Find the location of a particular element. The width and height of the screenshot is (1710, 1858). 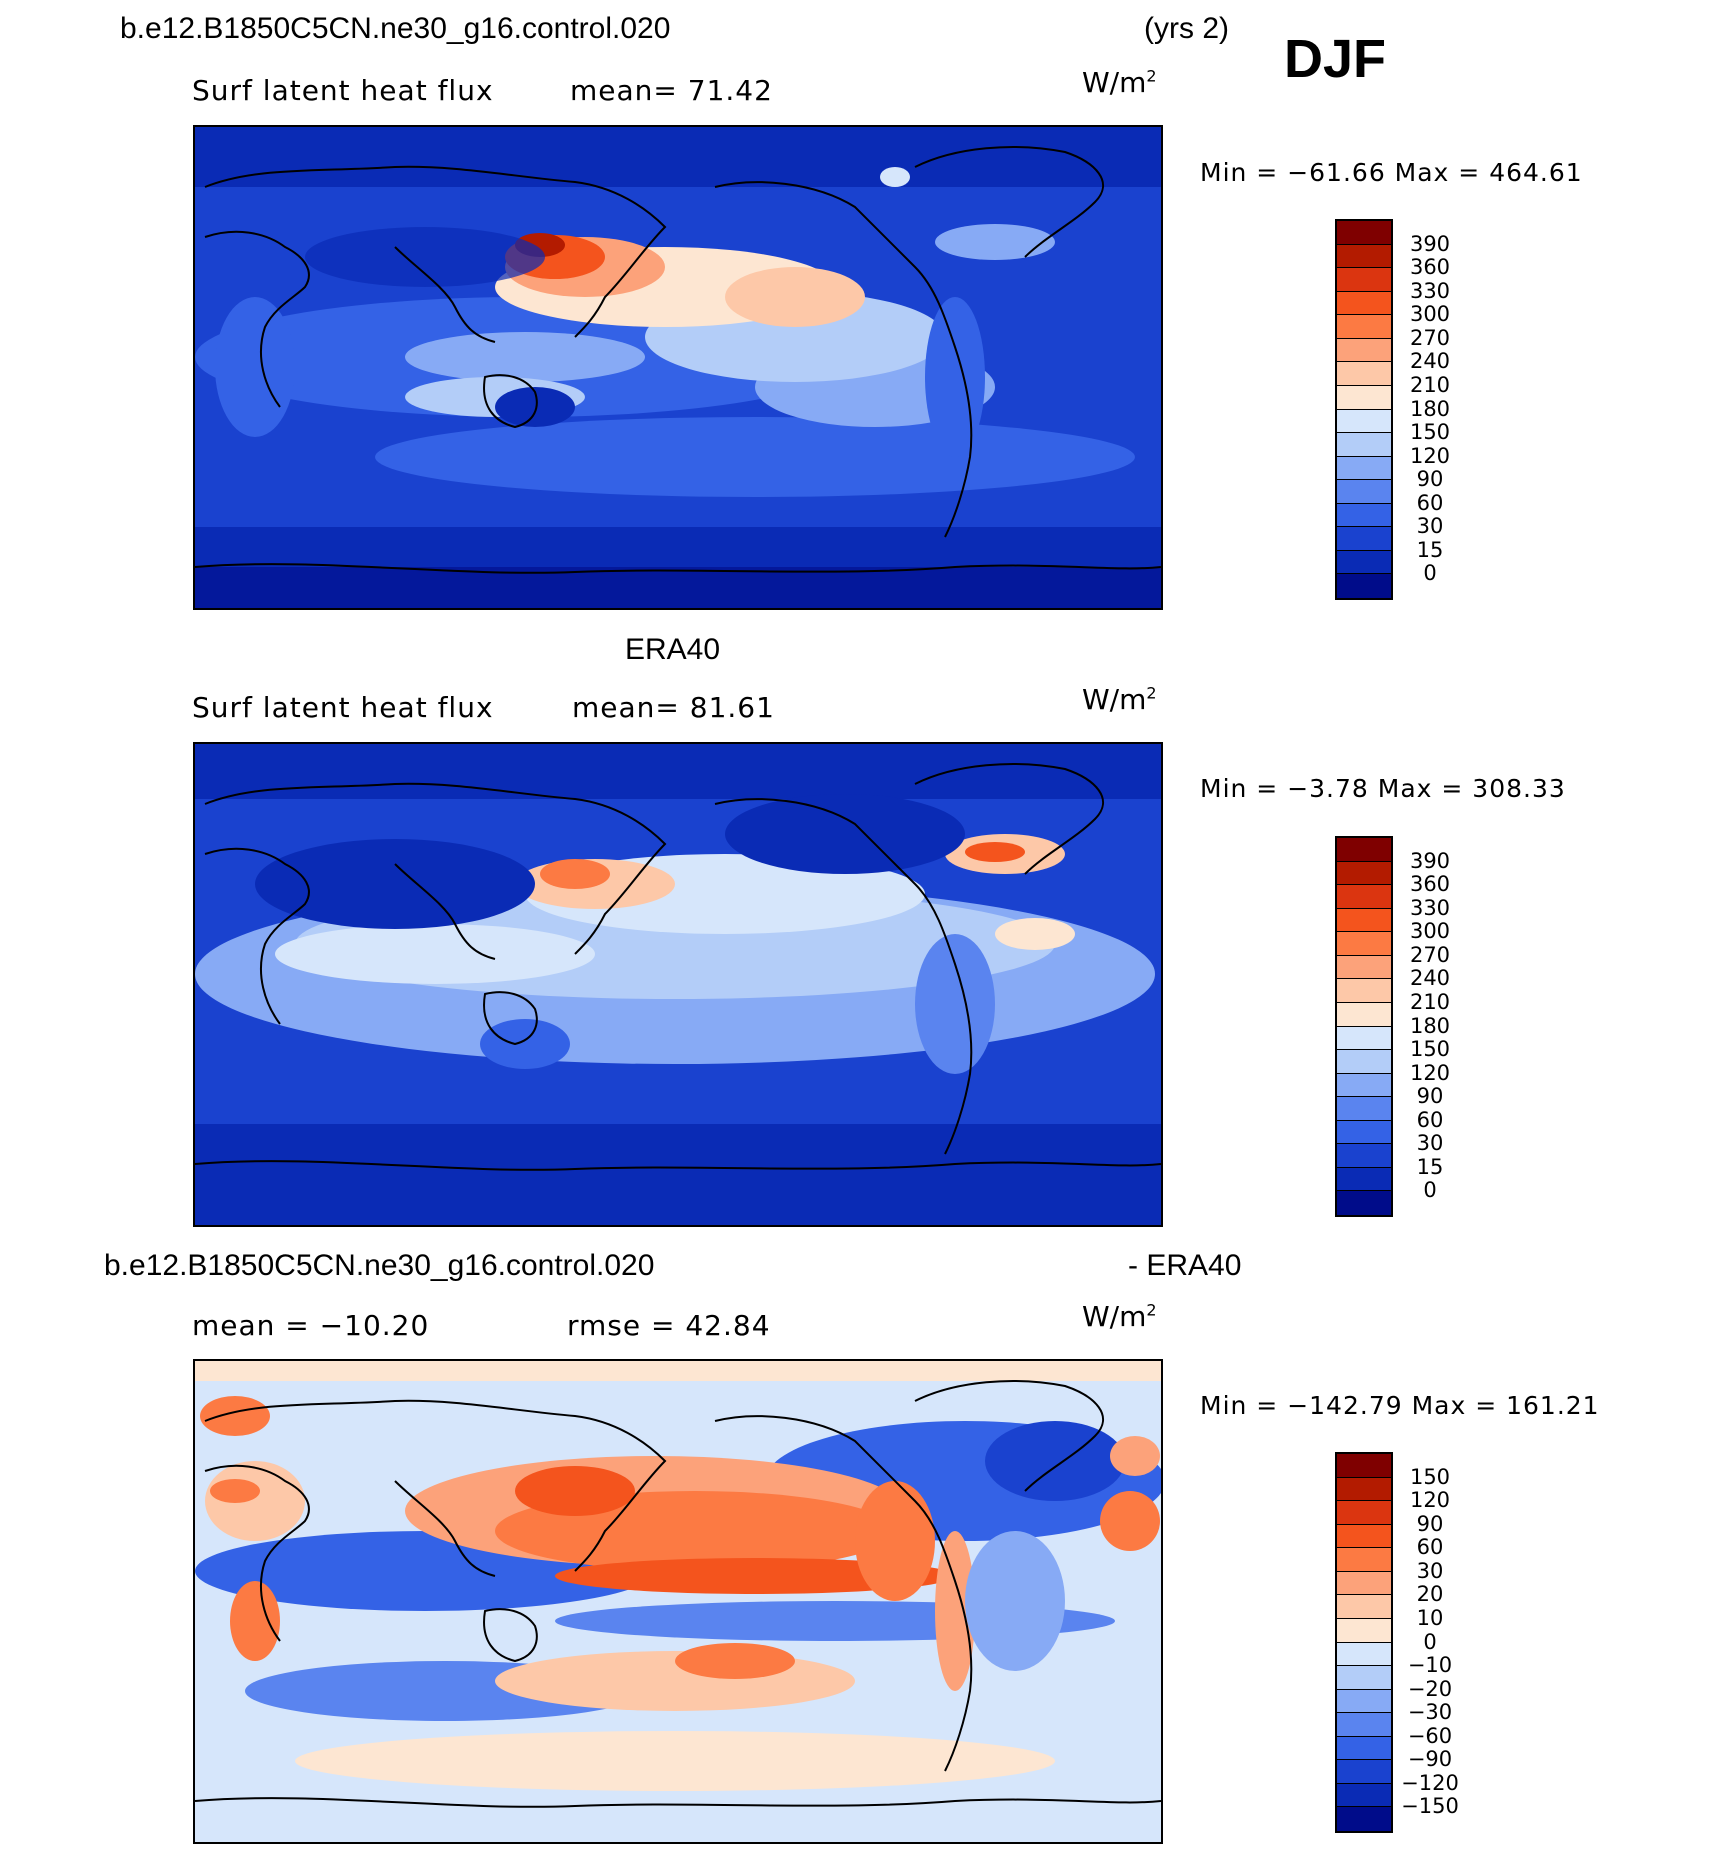

panel2-title: ERA40 is located at coordinates (673, 649).